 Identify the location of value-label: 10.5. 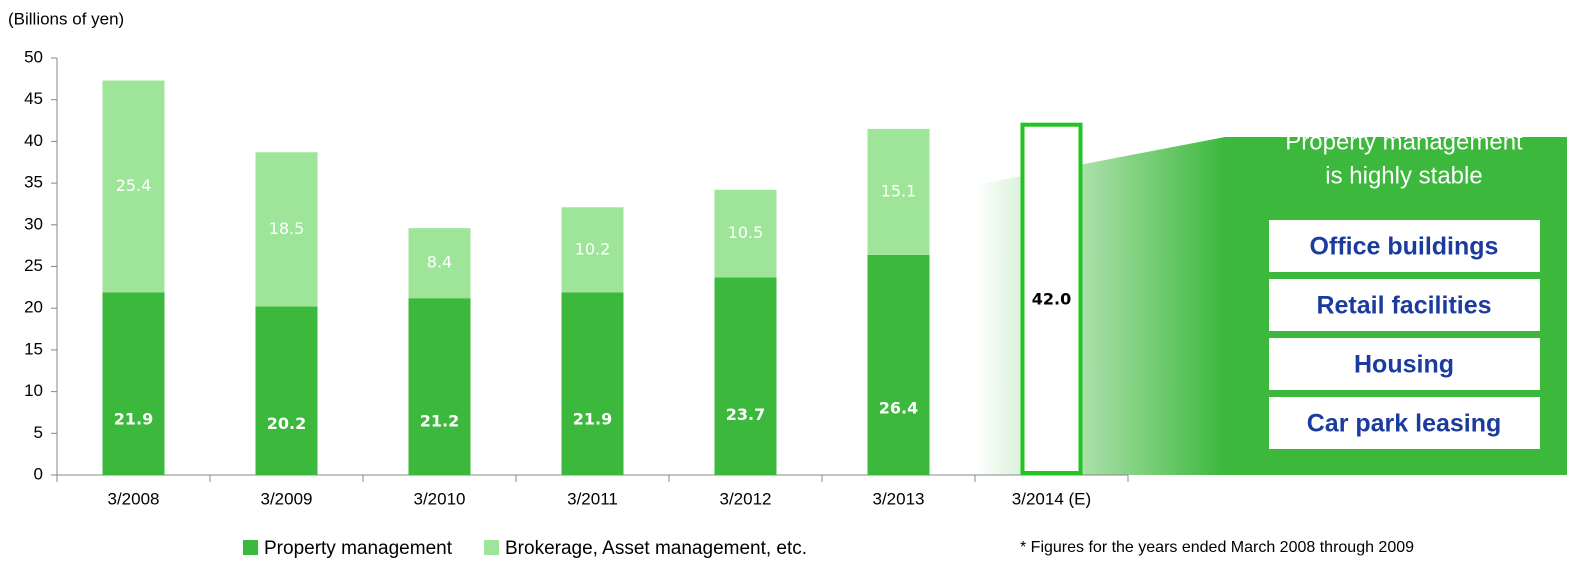
(746, 232).